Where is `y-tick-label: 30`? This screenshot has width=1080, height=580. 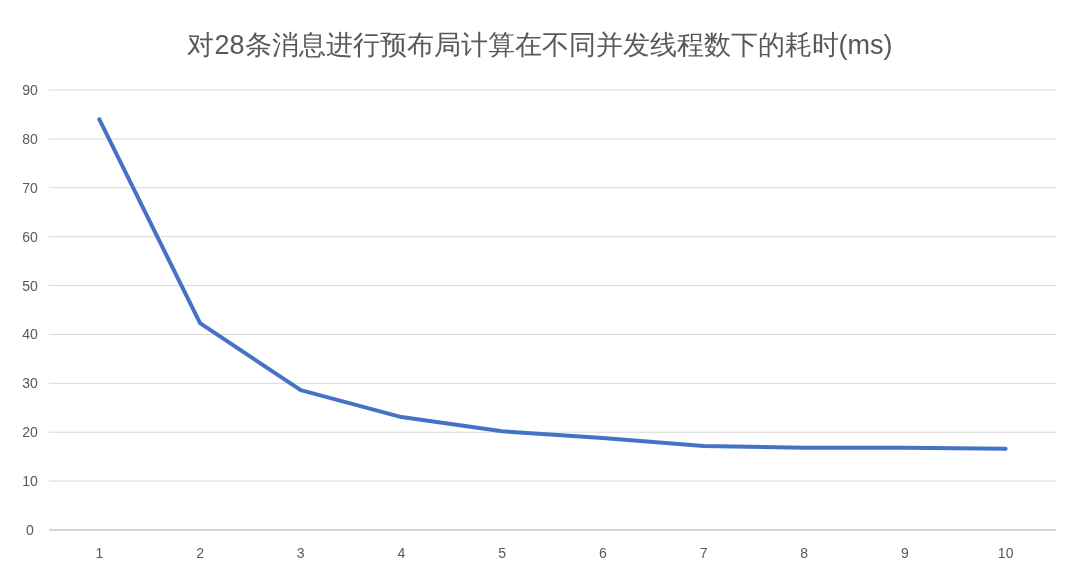 y-tick-label: 30 is located at coordinates (30, 383).